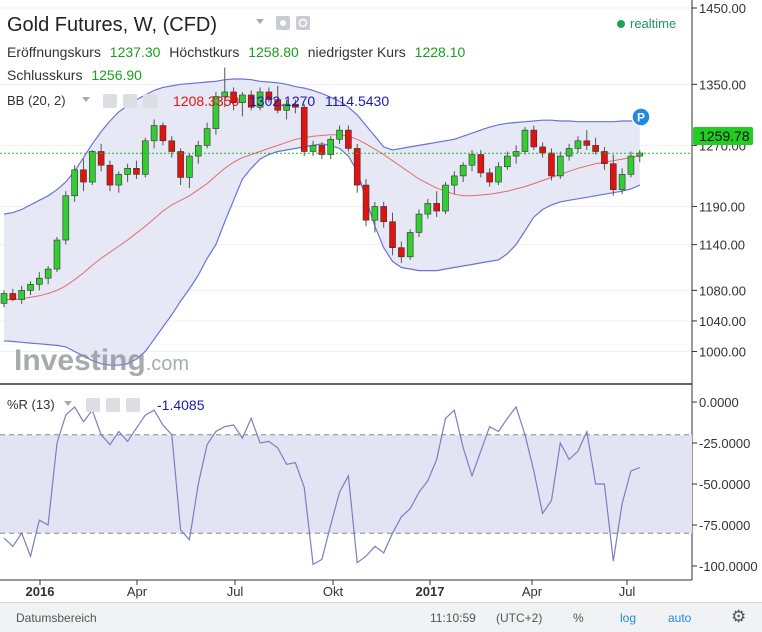 This screenshot has height=632, width=762. Describe the element at coordinates (333, 591) in the screenshot. I see `time-tick-label: Okt` at that location.